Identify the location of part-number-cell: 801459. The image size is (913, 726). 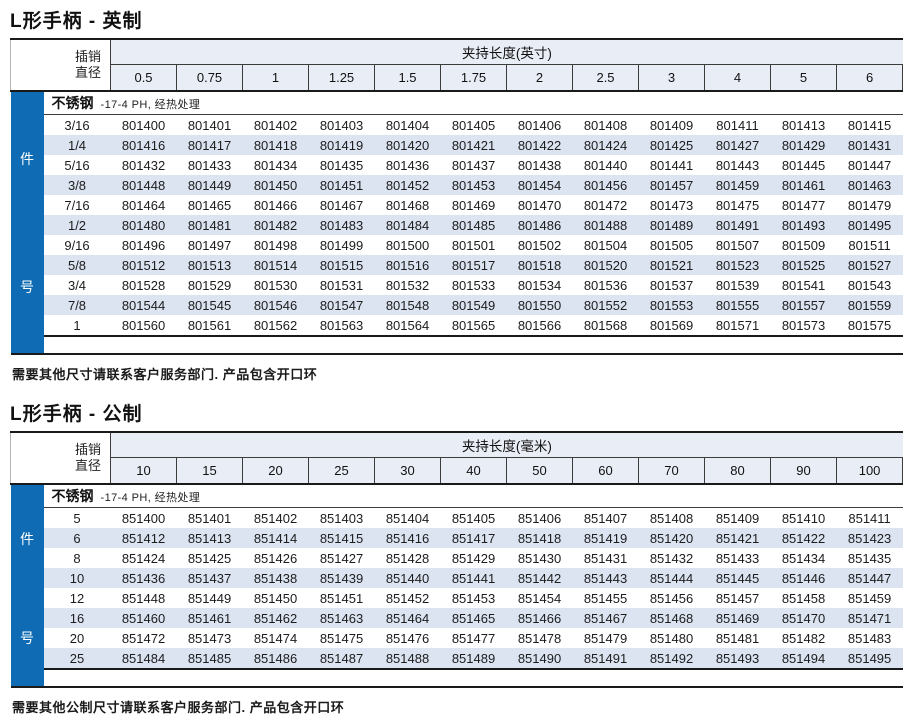
(737, 185).